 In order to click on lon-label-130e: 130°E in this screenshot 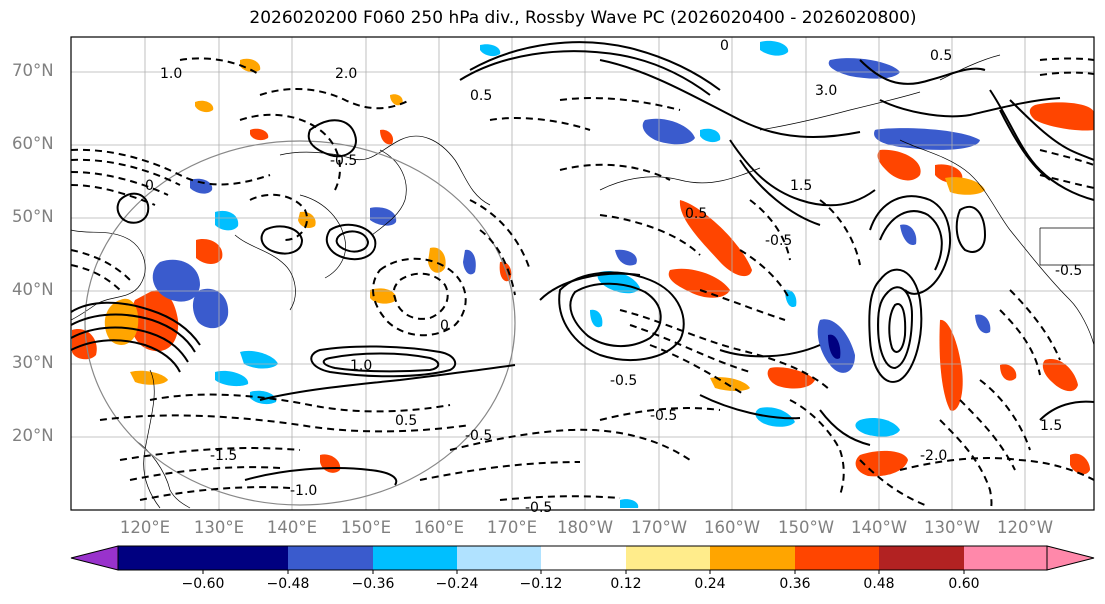, I will do `click(219, 527)`.